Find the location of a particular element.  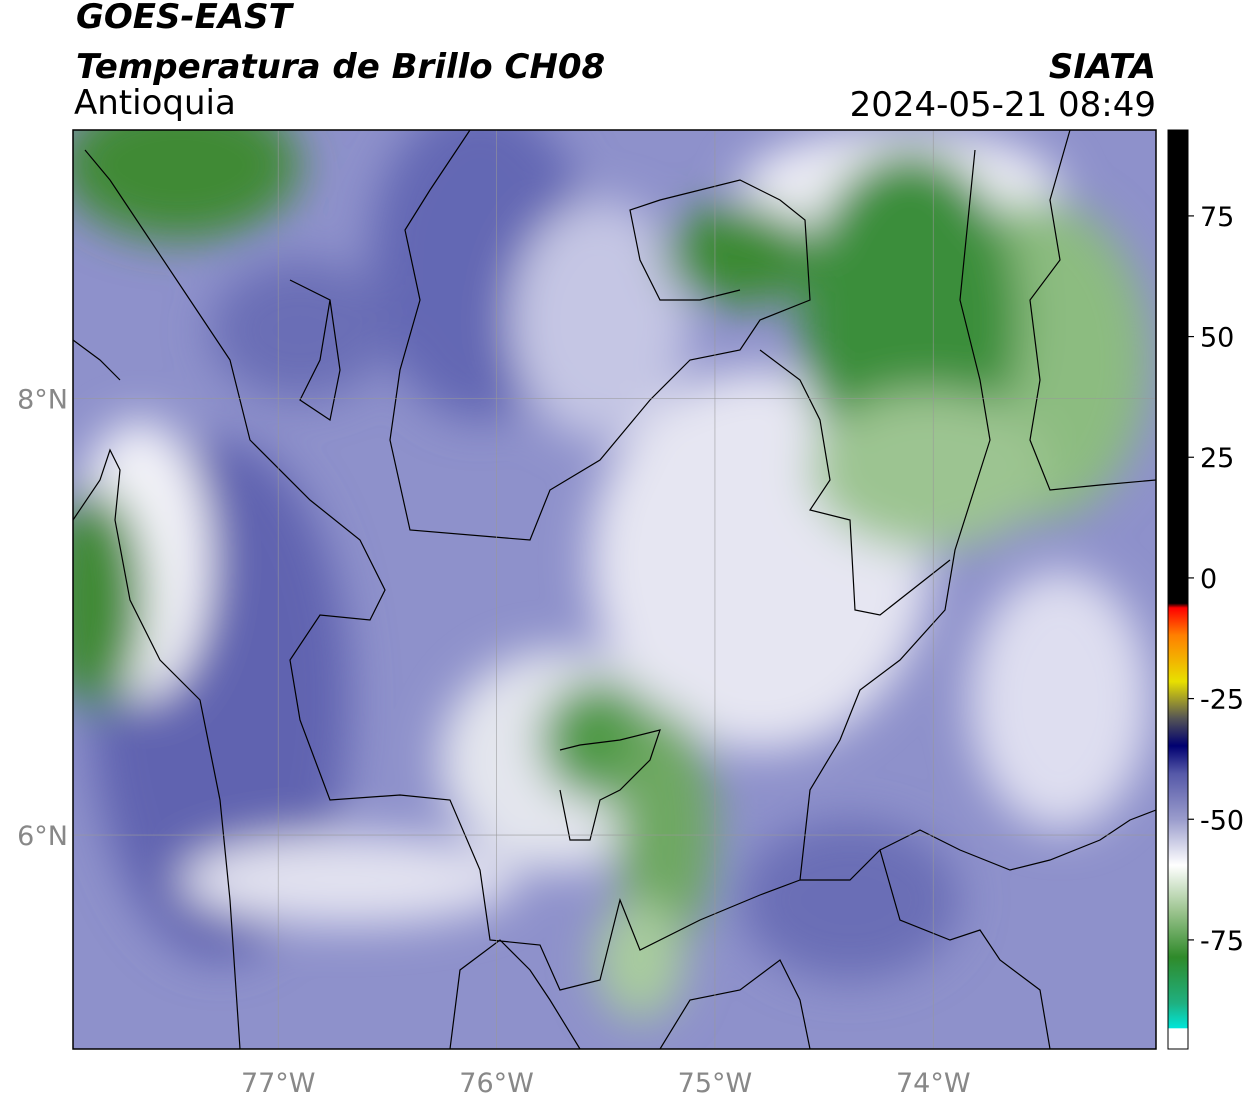

datetime: 2024-05-21 08:49 is located at coordinates (1003, 105).